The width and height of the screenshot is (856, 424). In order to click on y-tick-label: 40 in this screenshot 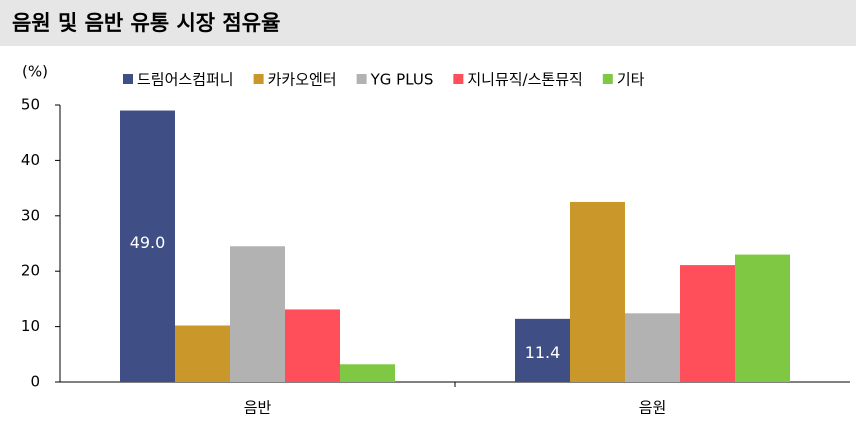, I will do `click(30, 160)`.